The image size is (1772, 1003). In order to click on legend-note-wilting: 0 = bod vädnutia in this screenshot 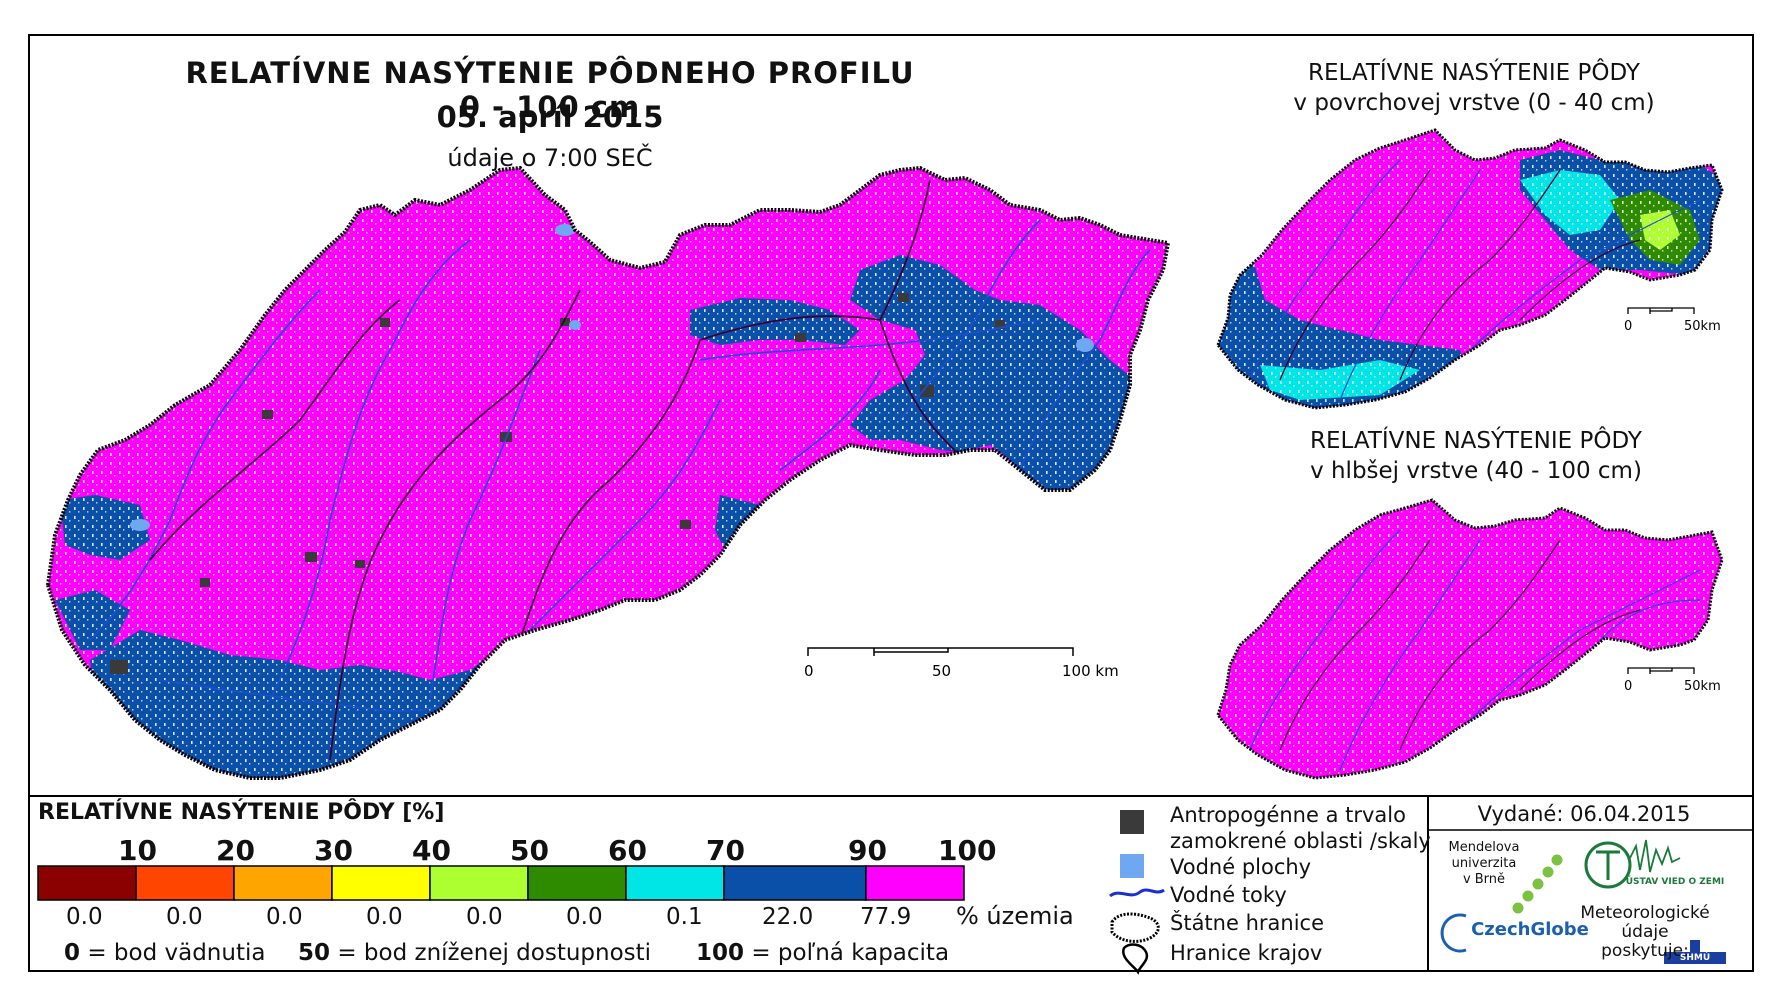, I will do `click(164, 953)`.